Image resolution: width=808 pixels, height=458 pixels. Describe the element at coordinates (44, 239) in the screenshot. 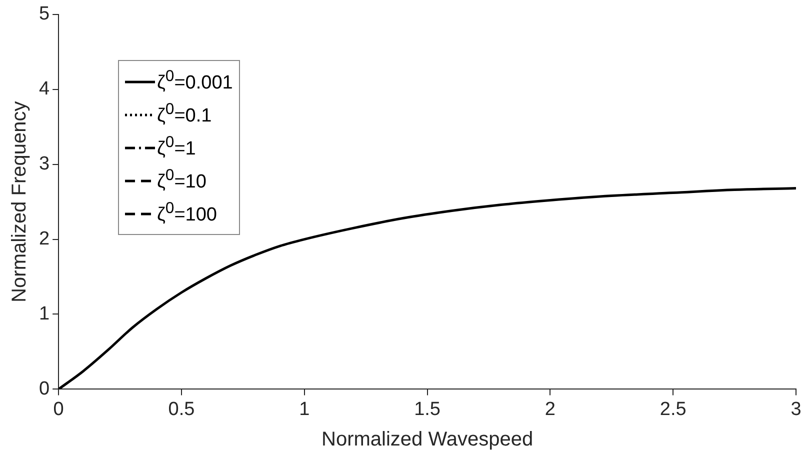

I see `y-tick-label: 2` at that location.